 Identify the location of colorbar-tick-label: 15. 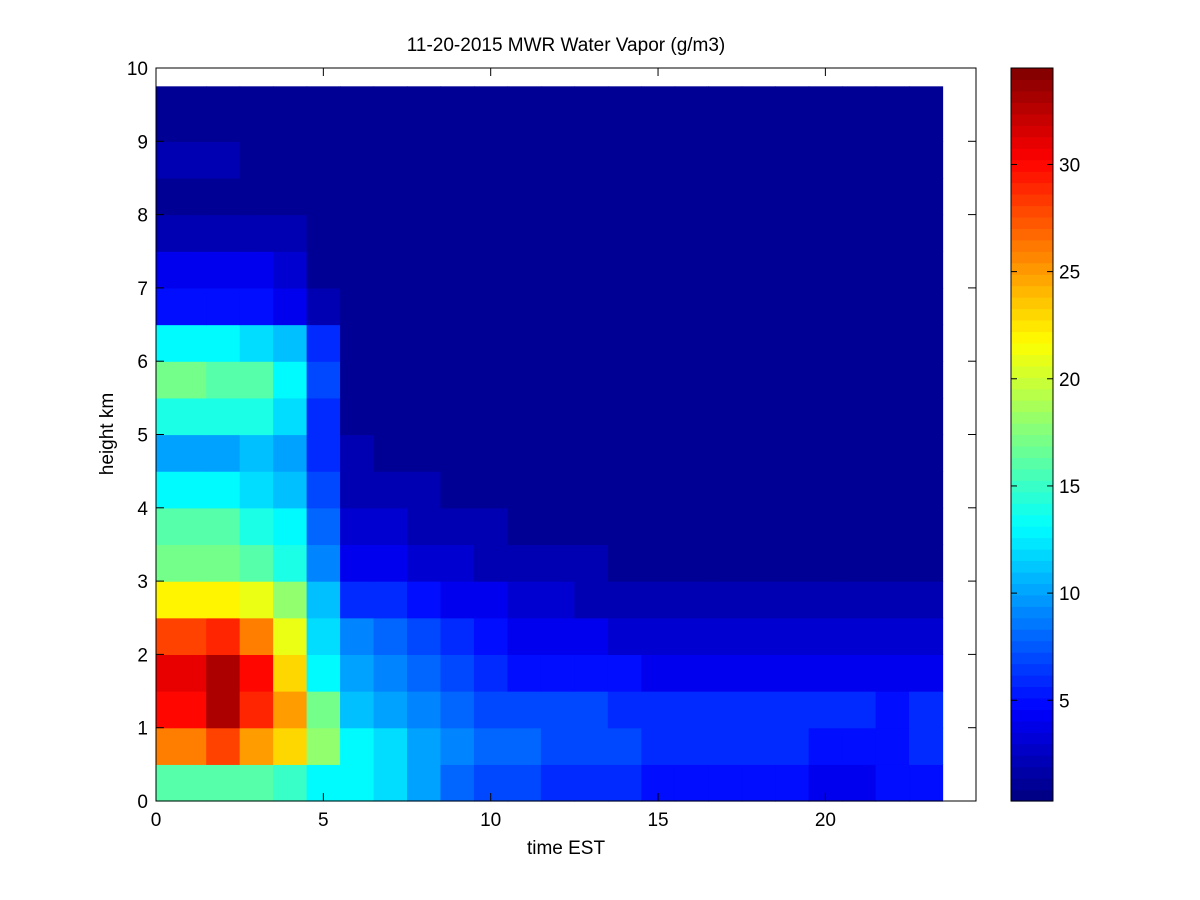
(1069, 487).